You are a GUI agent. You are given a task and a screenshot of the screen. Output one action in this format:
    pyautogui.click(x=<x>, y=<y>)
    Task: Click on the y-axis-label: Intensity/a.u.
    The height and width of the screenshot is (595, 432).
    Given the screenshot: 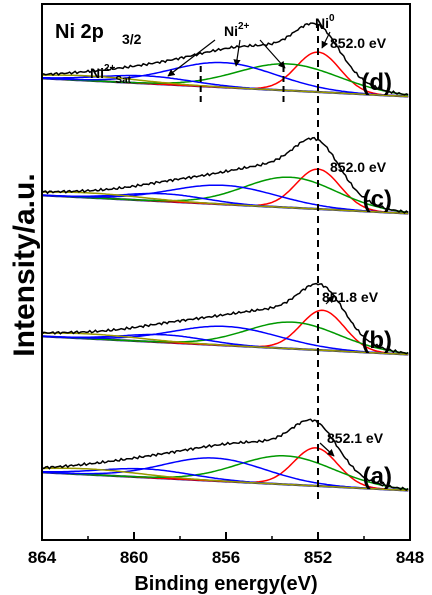 What is the action you would take?
    pyautogui.click(x=24, y=264)
    